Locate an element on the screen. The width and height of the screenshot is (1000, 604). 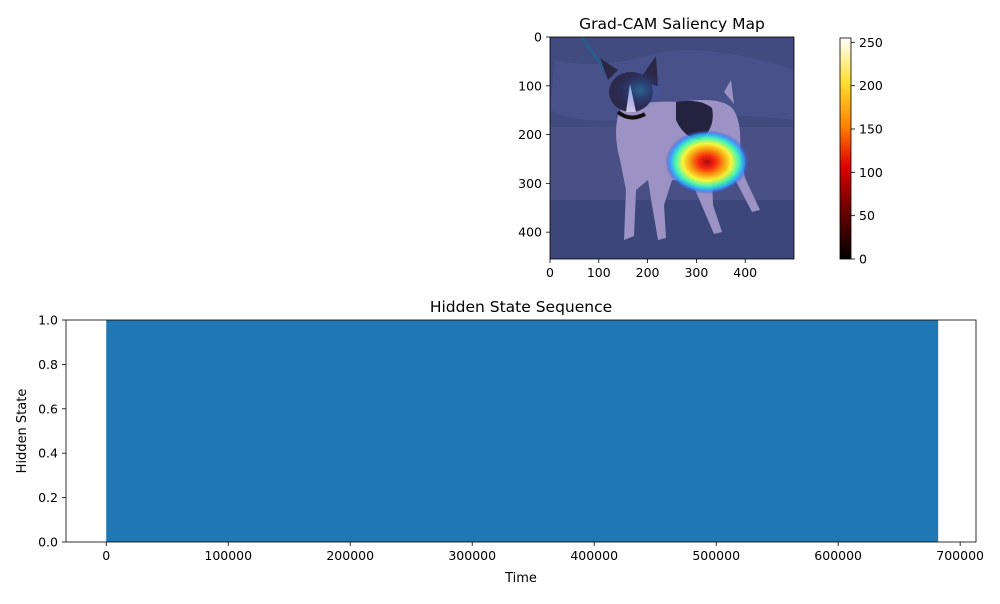
saliency-x-tick-label: 300 is located at coordinates (696, 272).